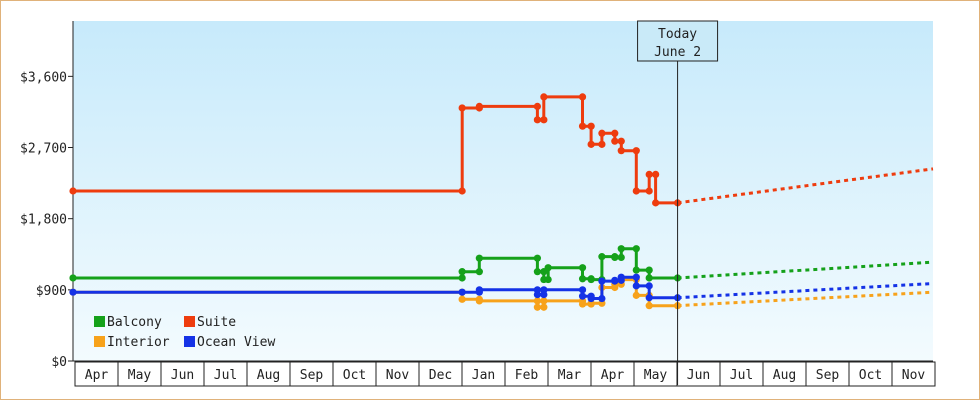 This screenshot has width=980, height=401. Describe the element at coordinates (677, 34) in the screenshot. I see `today-callout-label: Today` at that location.